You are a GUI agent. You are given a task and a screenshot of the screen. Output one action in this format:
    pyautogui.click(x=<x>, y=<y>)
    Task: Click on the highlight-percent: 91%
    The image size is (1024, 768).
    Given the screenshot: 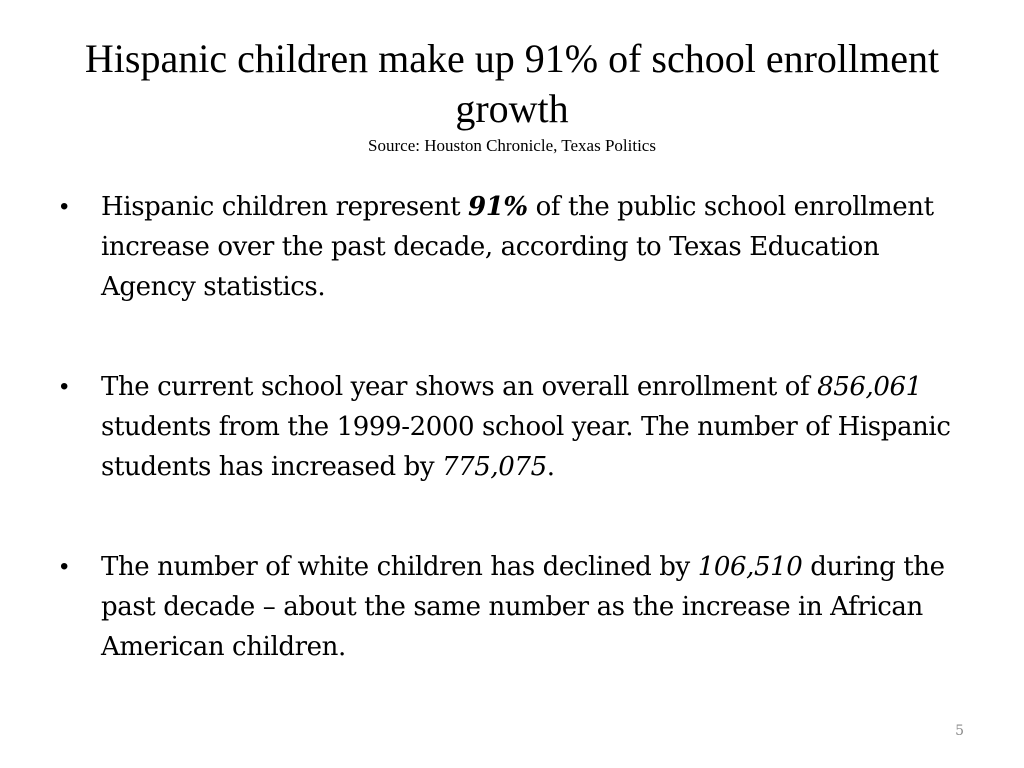 What is the action you would take?
    pyautogui.click(x=498, y=207)
    